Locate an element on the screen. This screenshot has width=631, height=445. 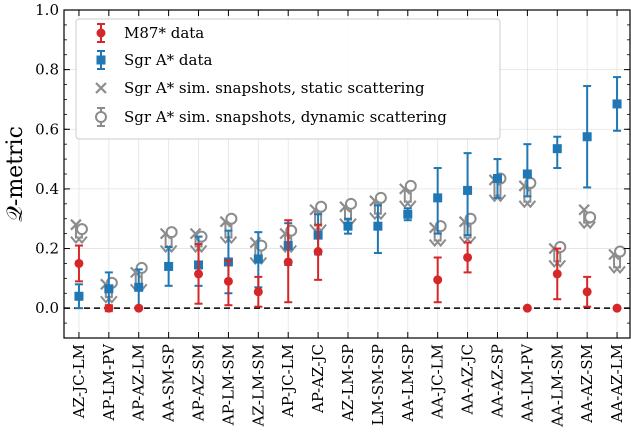
x-tick-label: AA-AZ-JC is located at coordinates (468, 380).